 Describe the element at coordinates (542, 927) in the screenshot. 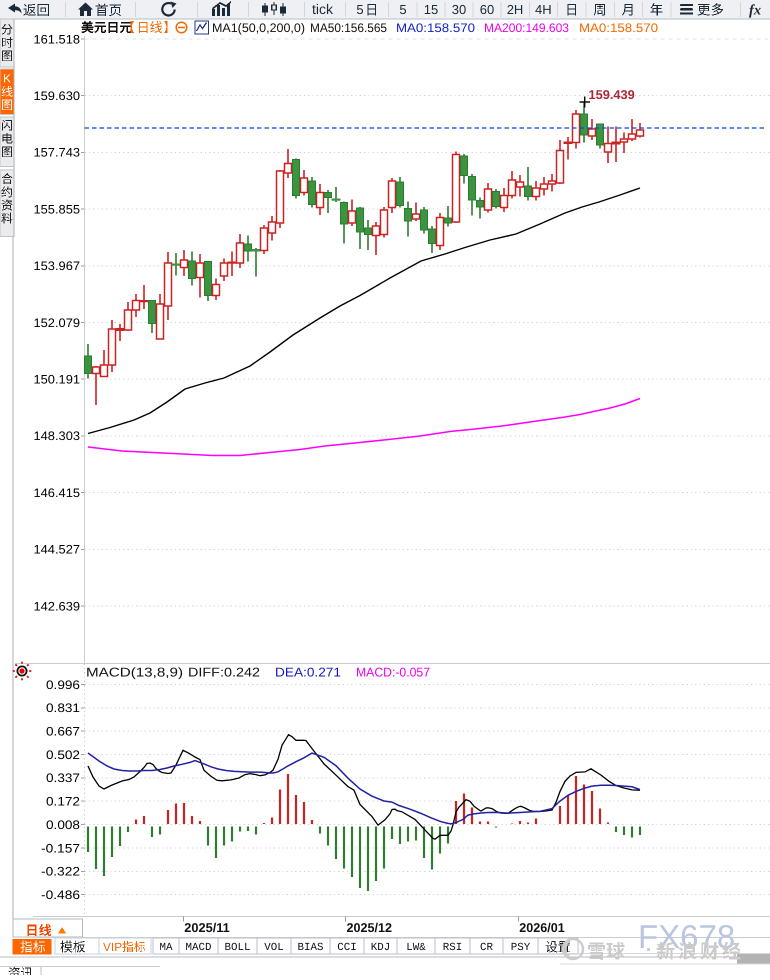

I see `svg-text: 2026/01` at that location.